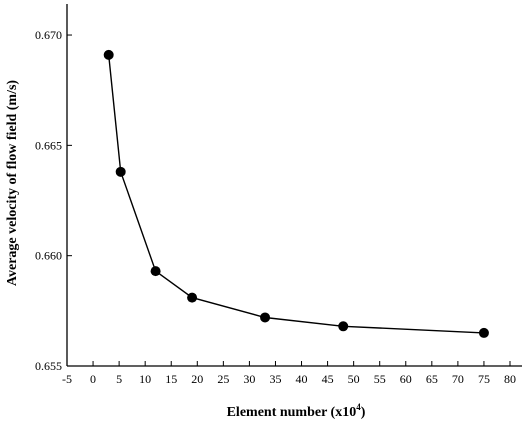  I want to click on y-tick-label: 0.670, so click(48, 35).